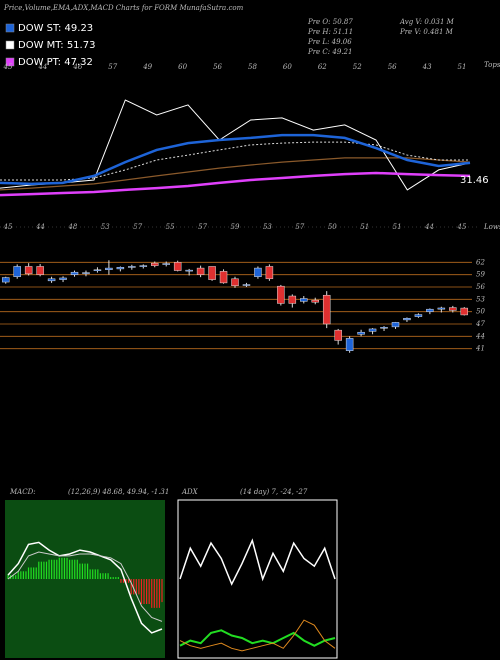  I want to click on panel-frame, so click(257, 579).